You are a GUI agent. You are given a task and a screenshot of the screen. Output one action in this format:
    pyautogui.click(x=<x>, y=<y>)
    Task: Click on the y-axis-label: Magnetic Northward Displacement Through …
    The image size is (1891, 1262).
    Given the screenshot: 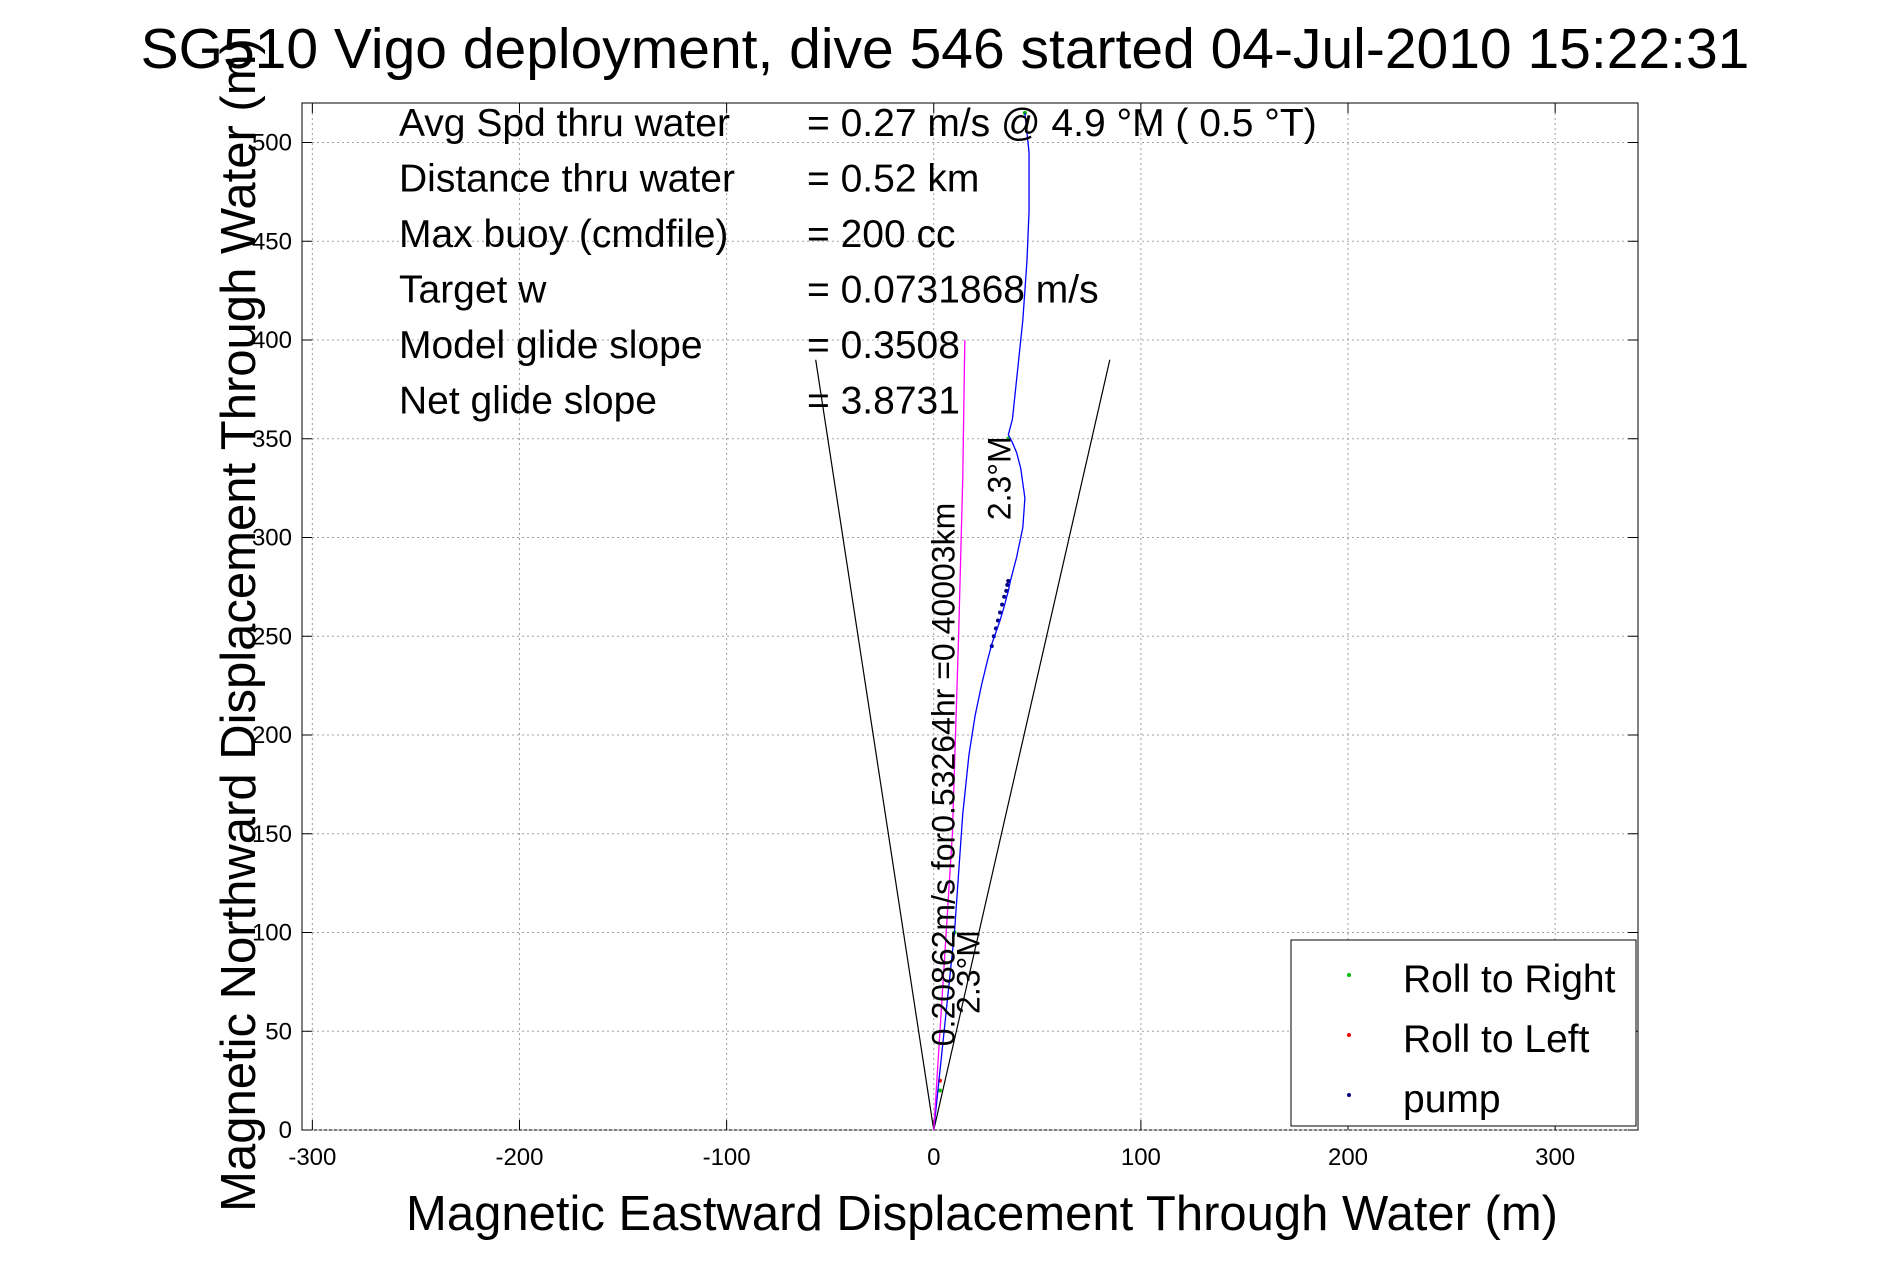 What is the action you would take?
    pyautogui.click(x=239, y=625)
    